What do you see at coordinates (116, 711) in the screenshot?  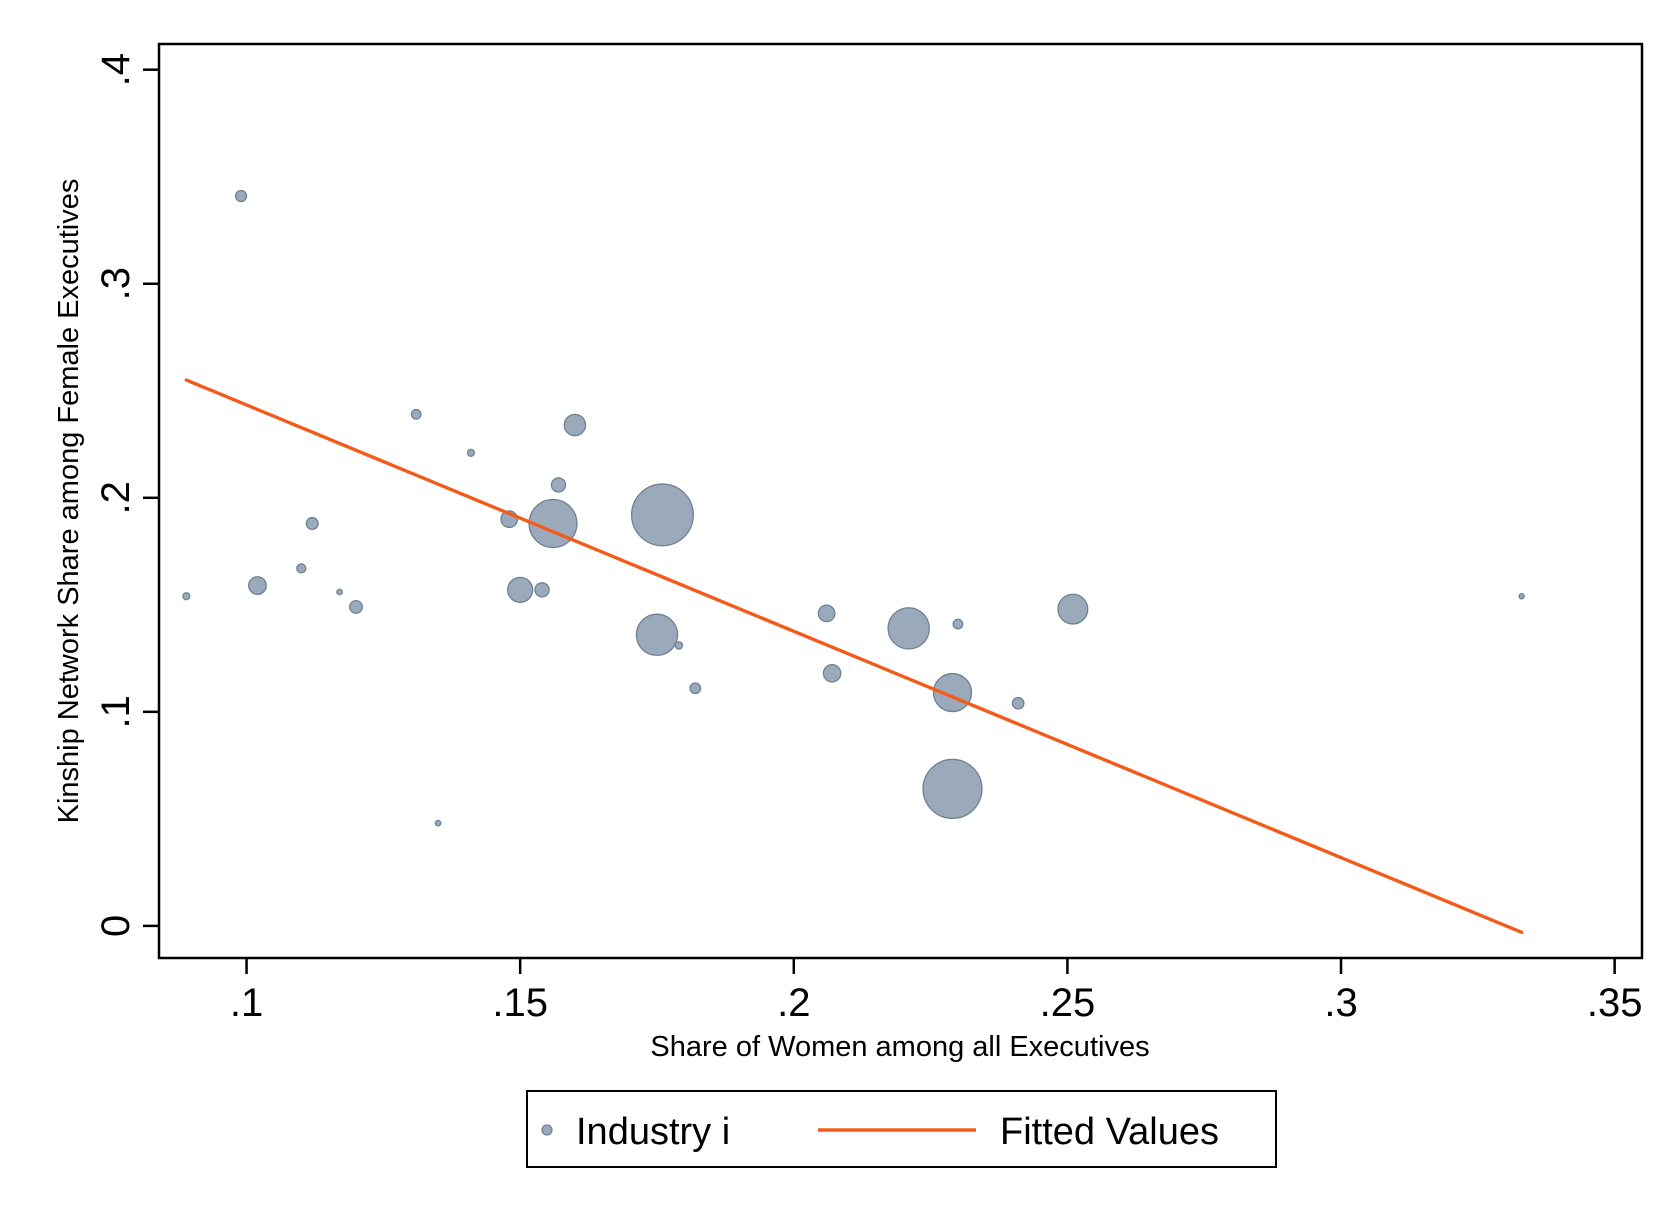 I see `y-tick-label: .1` at bounding box center [116, 711].